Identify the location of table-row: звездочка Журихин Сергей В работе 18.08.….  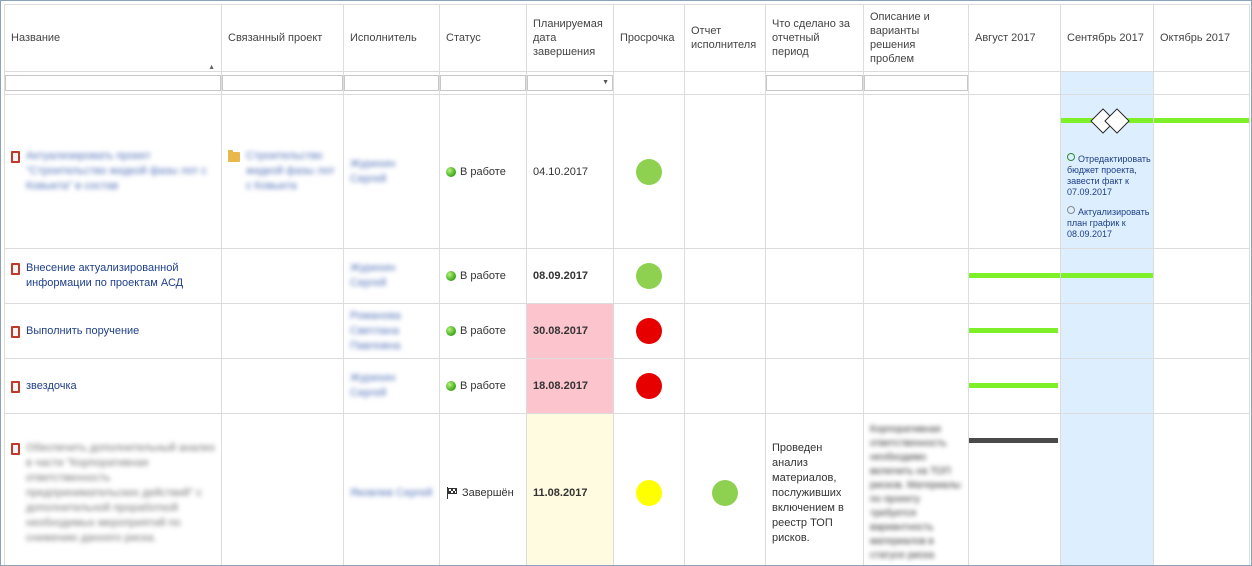
(627, 386).